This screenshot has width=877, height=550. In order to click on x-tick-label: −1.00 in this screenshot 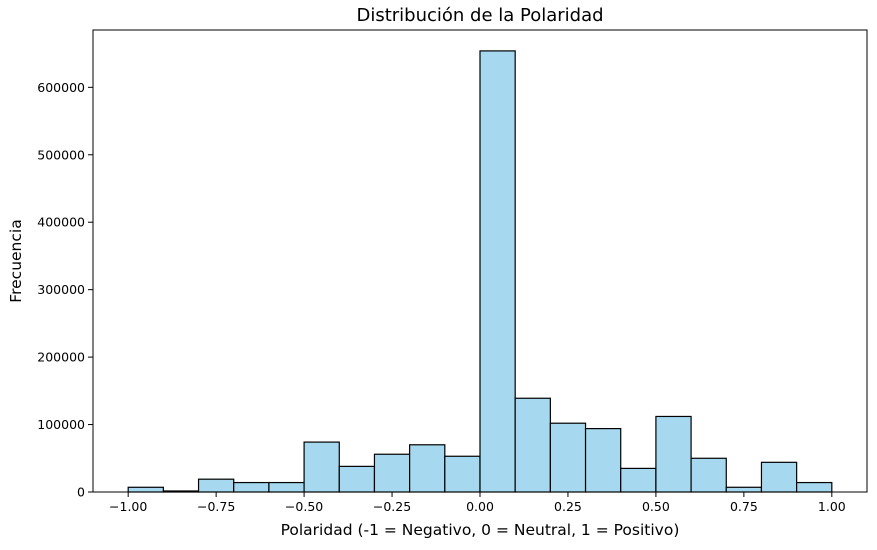, I will do `click(128, 506)`.